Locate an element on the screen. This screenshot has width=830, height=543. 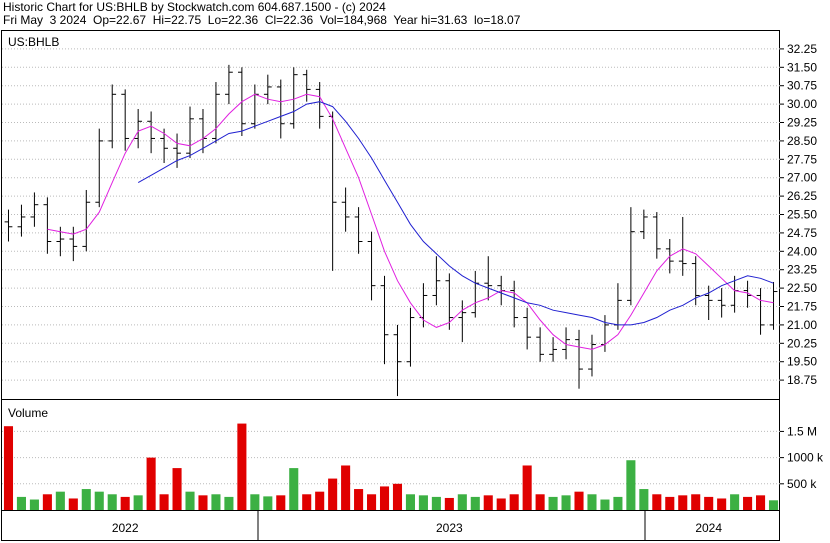
date-strip is located at coordinates (390, 525).